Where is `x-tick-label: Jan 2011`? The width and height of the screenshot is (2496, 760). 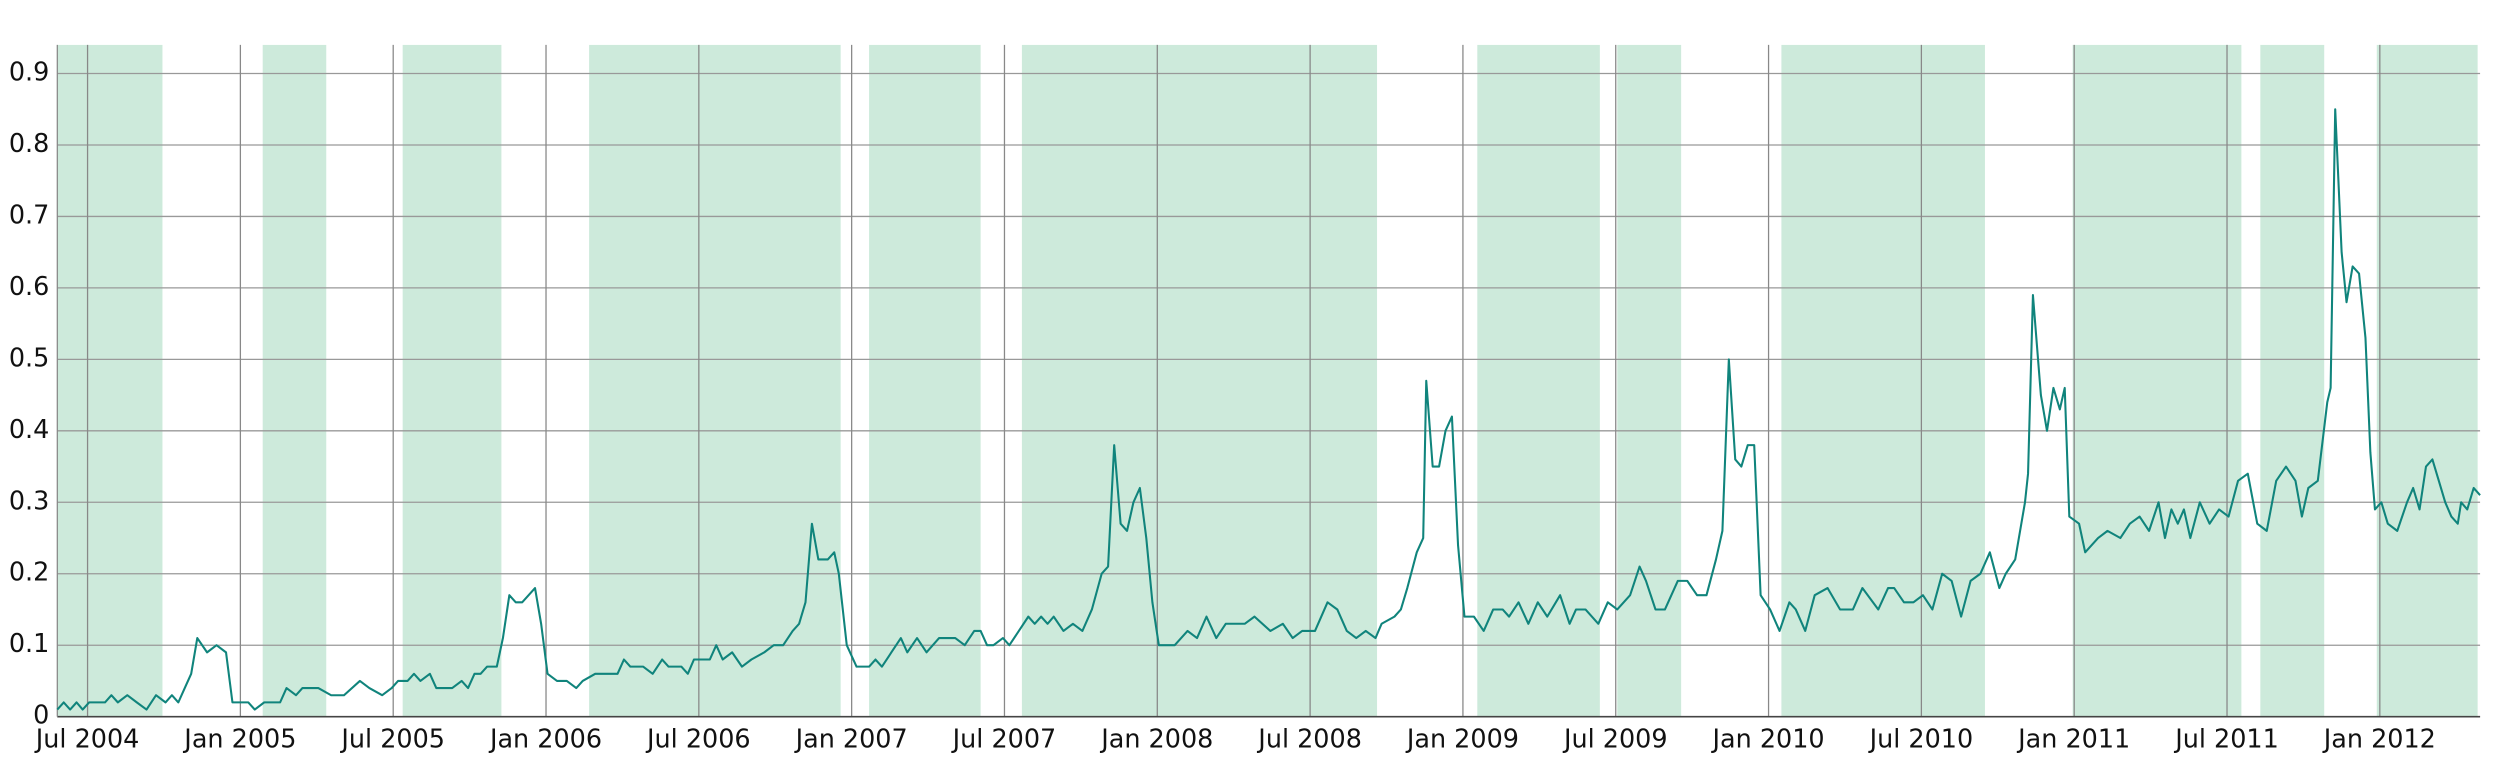 x-tick-label: Jan 2011 is located at coordinates (2073, 740).